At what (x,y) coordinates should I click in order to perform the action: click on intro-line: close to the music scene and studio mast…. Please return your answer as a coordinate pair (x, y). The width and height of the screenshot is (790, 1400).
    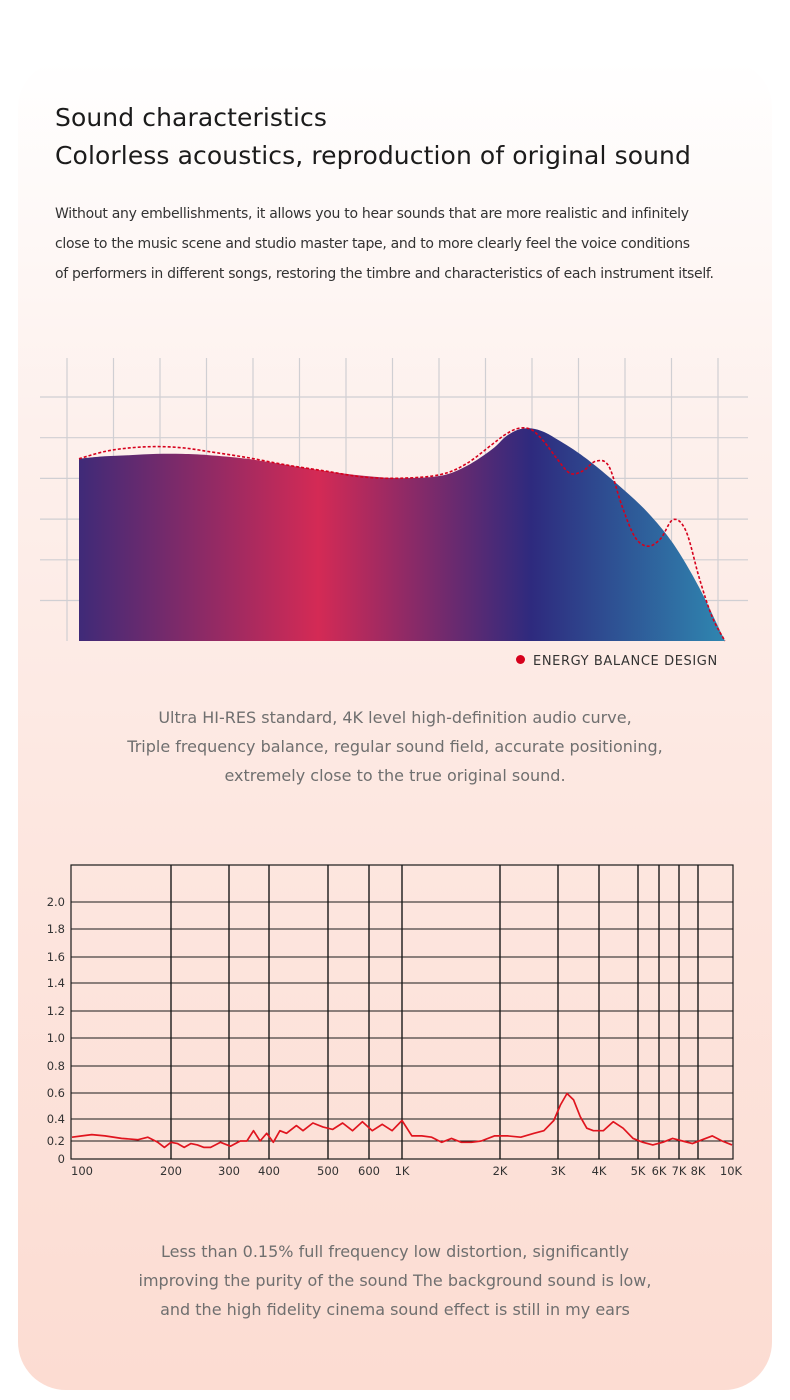
    Looking at the image, I should click on (372, 244).